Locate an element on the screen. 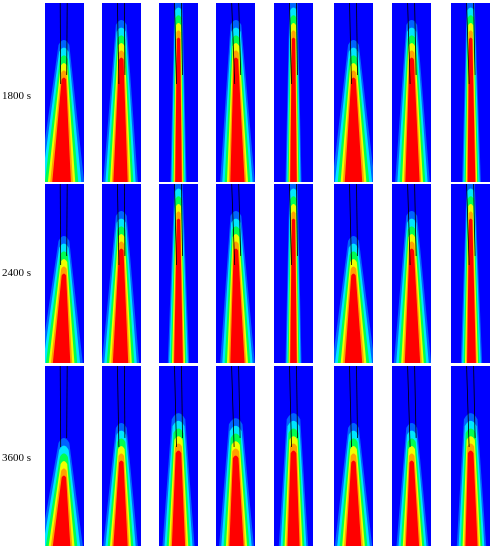  row-label-1800s: 1800 s is located at coordinates (17, 96).